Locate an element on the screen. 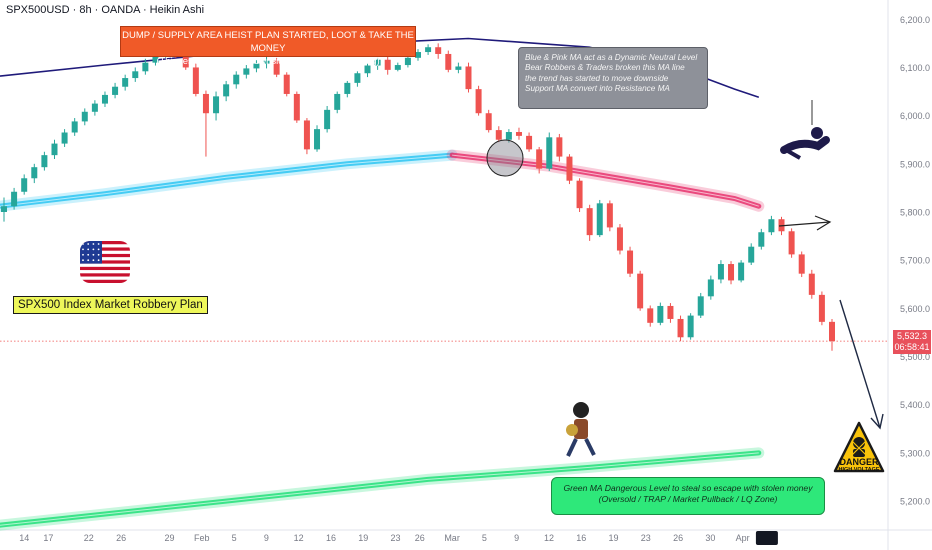 The image size is (932, 550). note-line-4: Support MA convert into Resistance MA is located at coordinates (597, 89).